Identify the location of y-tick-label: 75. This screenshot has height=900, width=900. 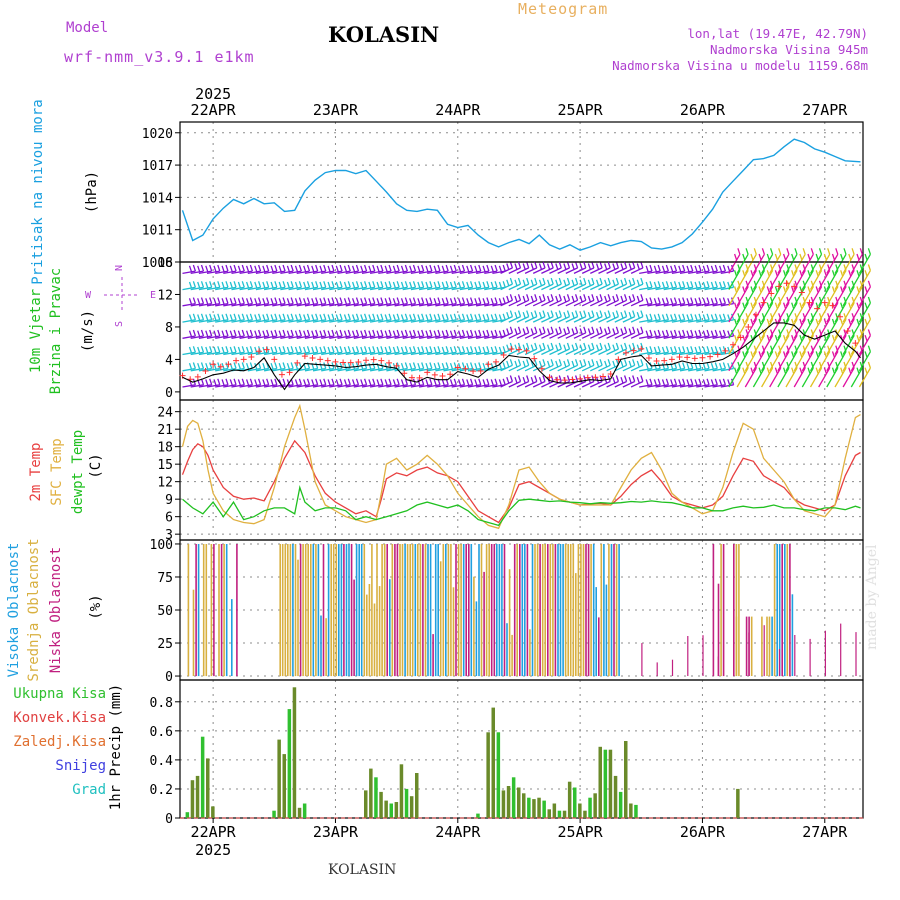
(165, 578).